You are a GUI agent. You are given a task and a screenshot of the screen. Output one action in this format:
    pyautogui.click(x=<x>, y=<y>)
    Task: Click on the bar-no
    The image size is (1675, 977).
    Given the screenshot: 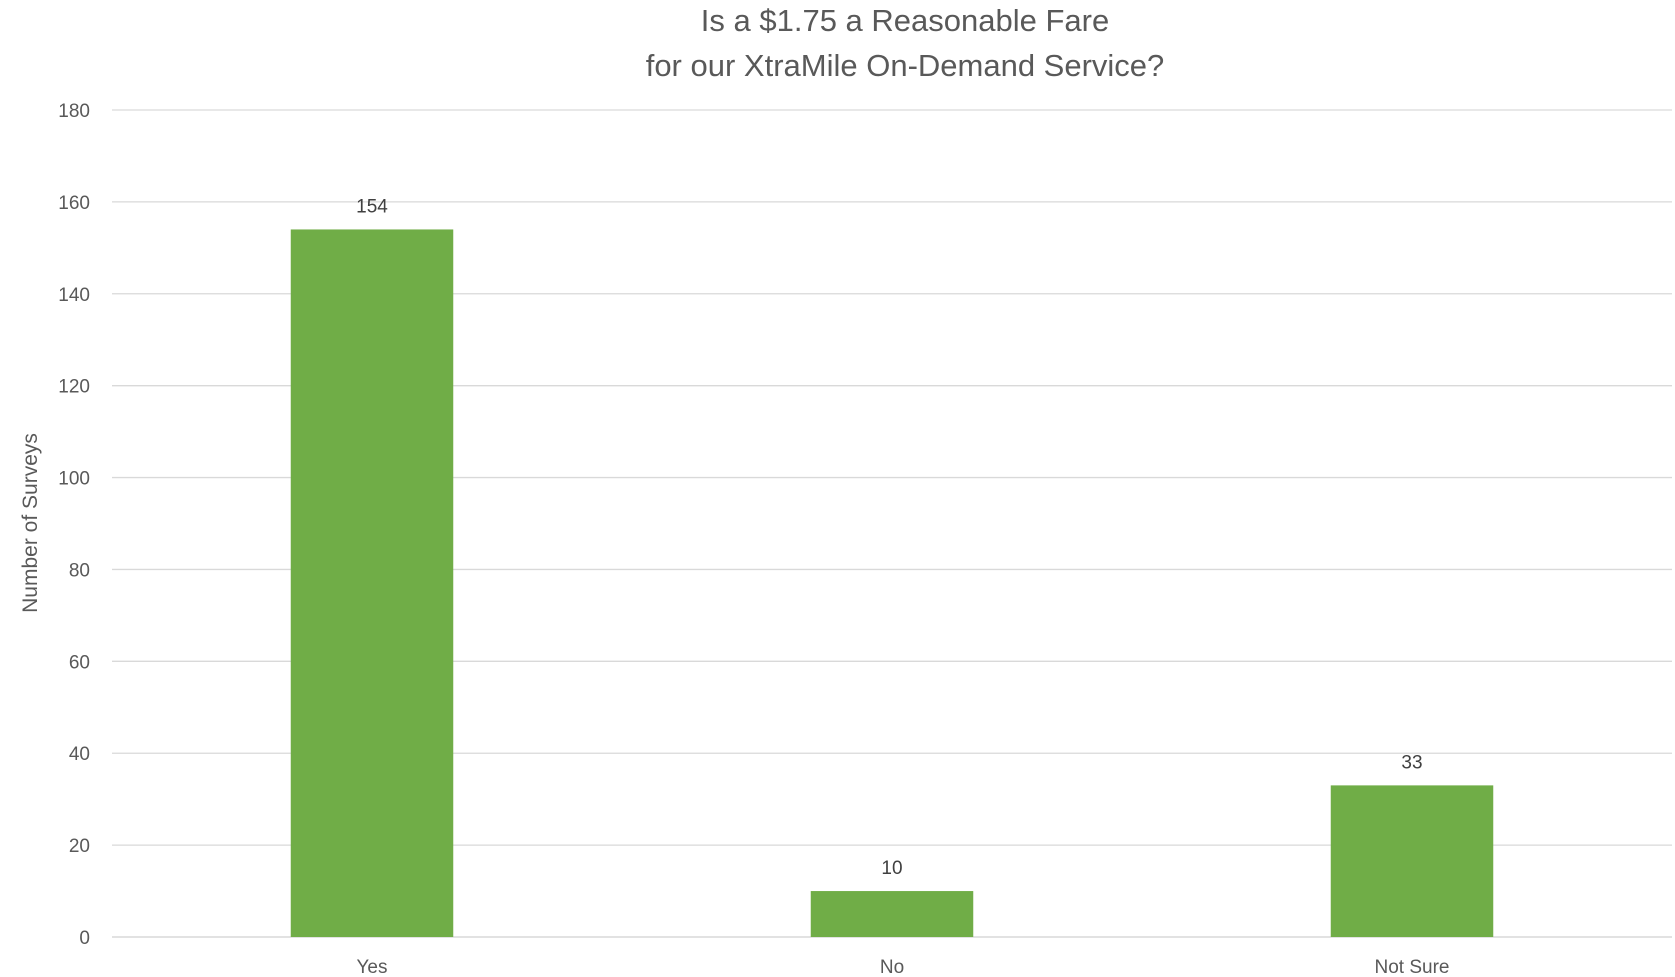 What is the action you would take?
    pyautogui.click(x=892, y=914)
    